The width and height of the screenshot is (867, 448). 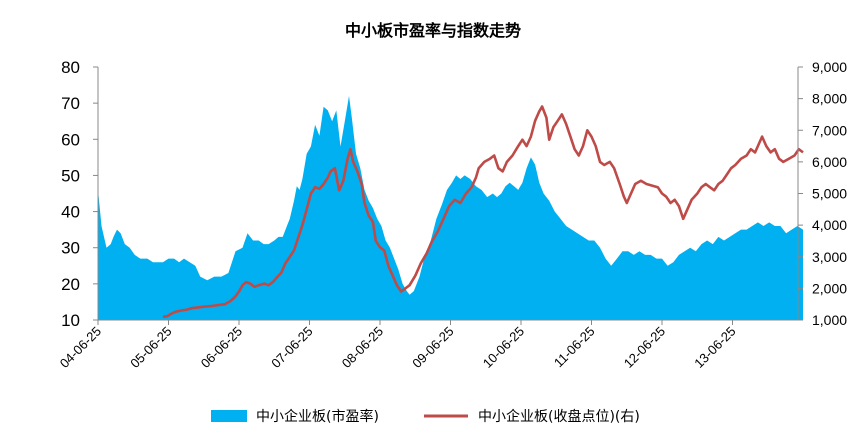 What do you see at coordinates (432, 347) in the screenshot?
I see `x-tick-label: 09-06-25` at bounding box center [432, 347].